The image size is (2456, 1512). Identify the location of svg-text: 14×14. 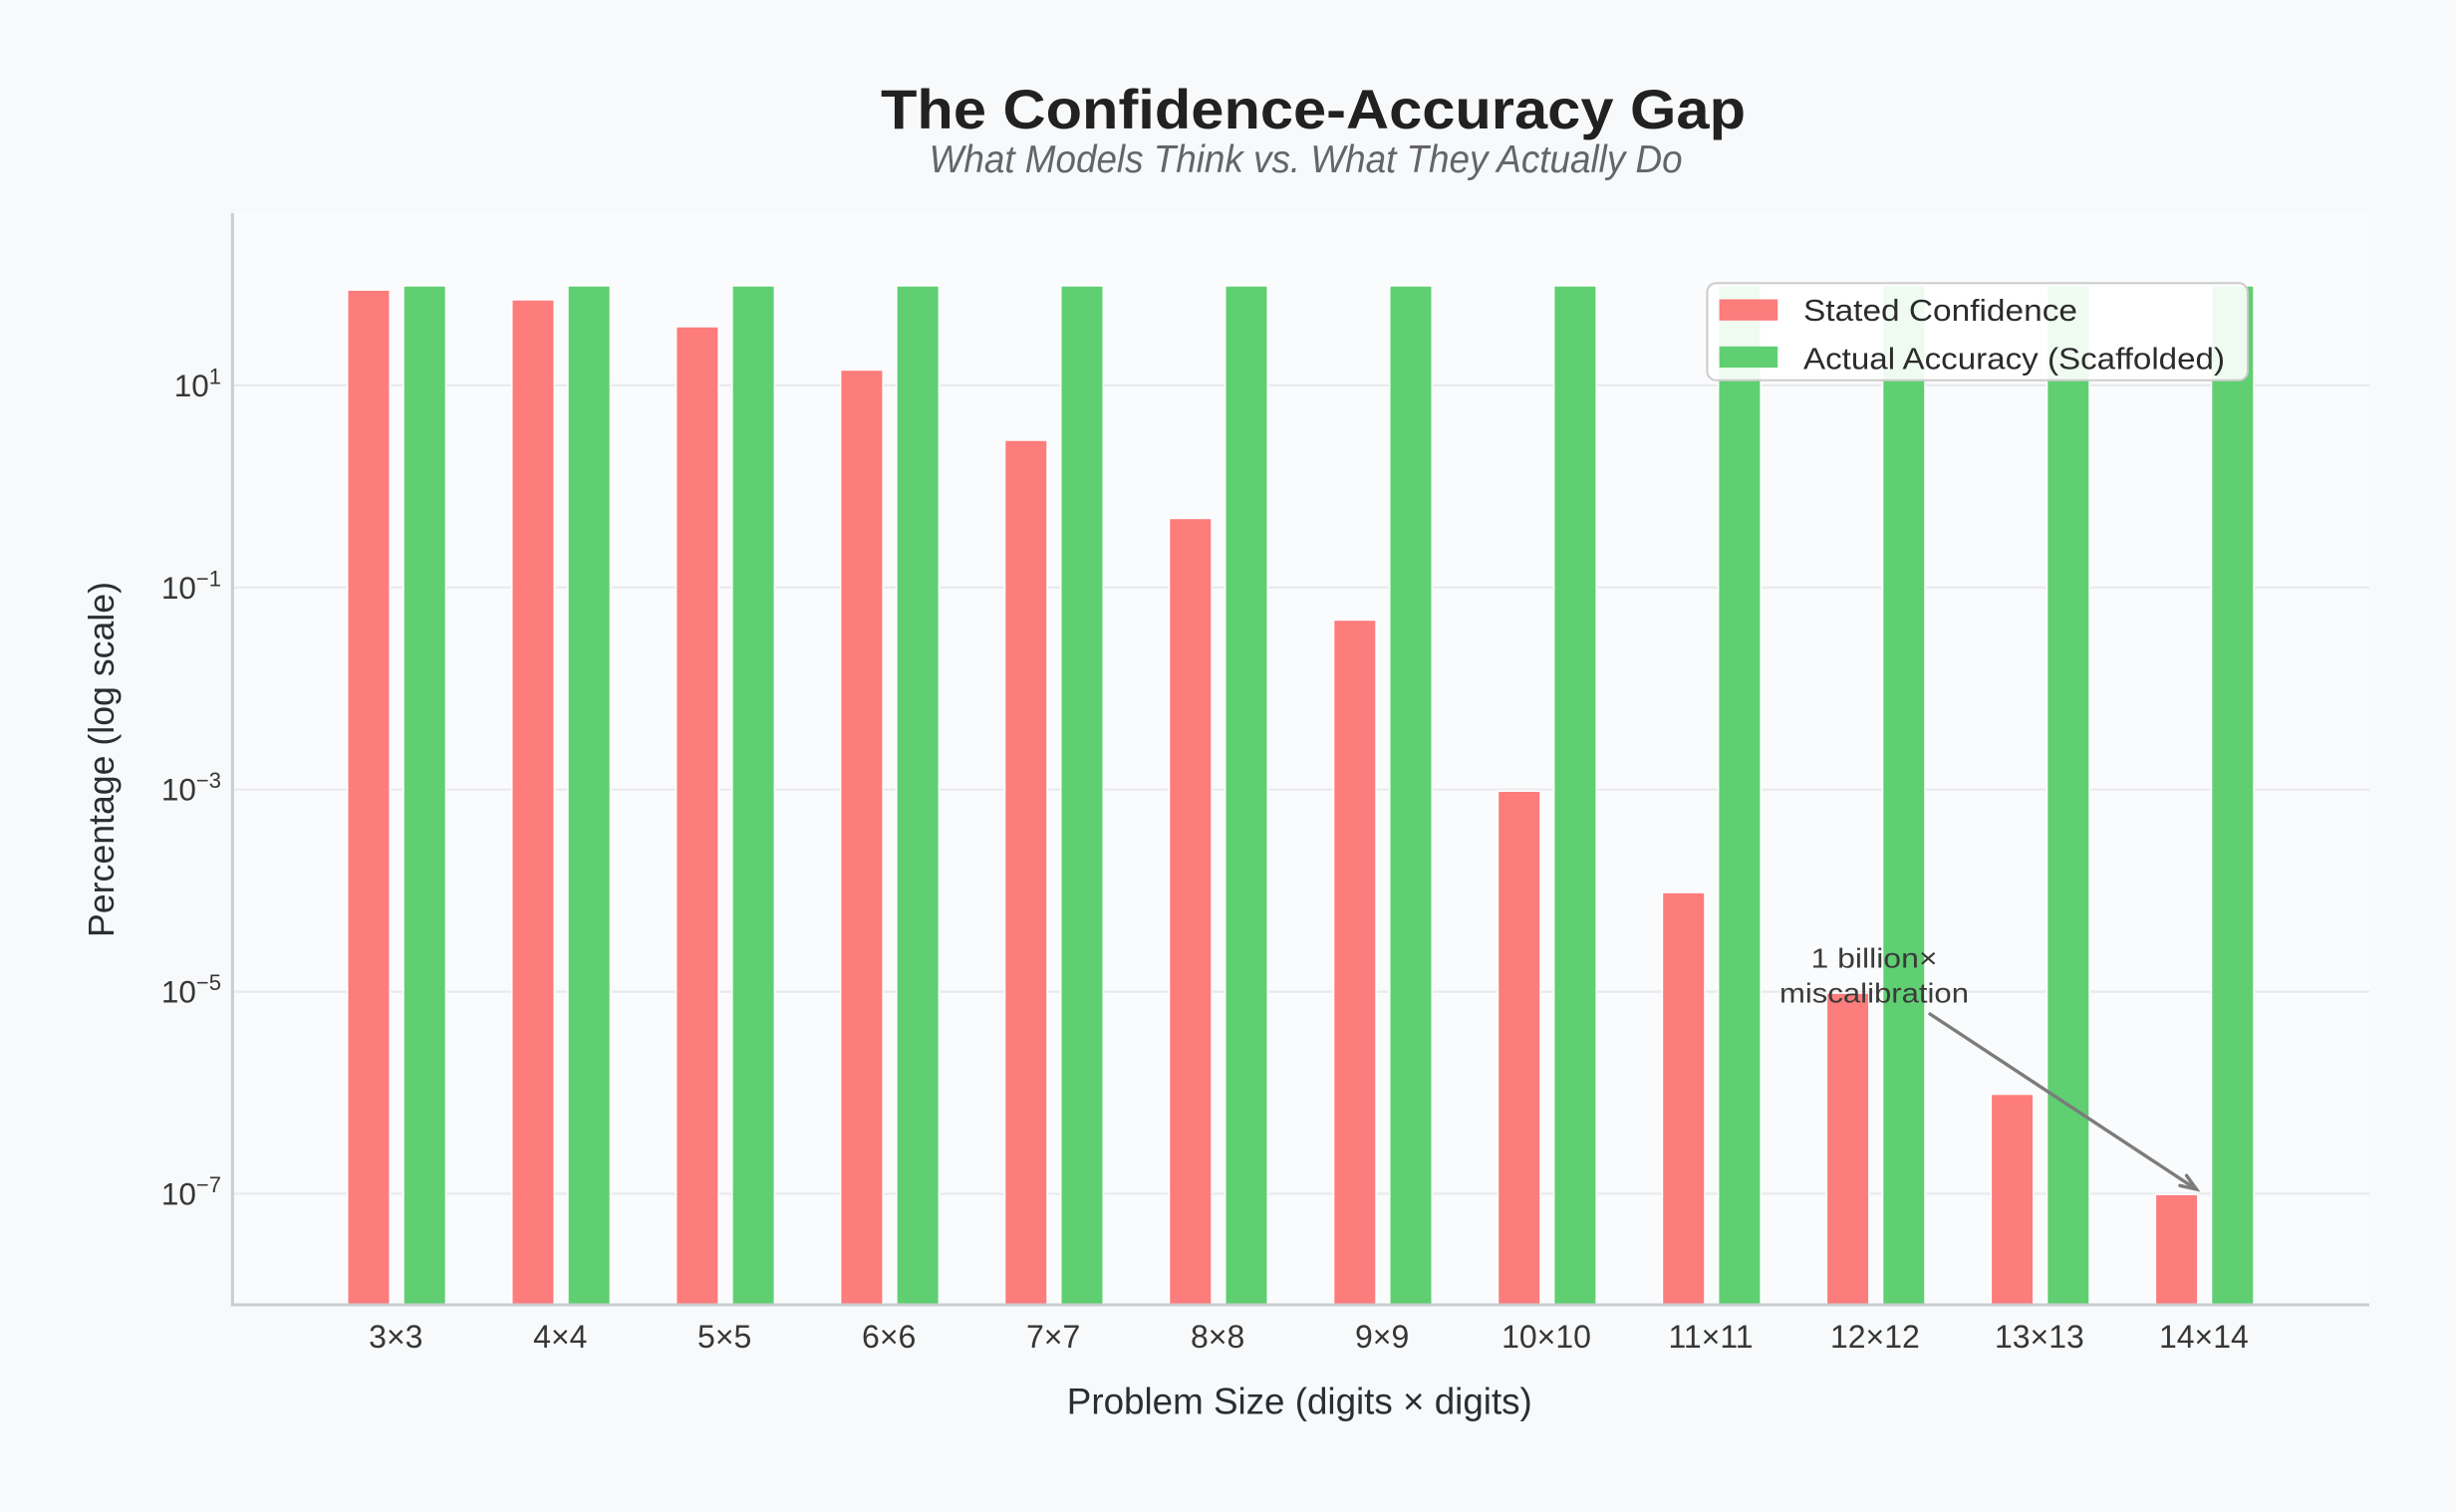
(2204, 1337).